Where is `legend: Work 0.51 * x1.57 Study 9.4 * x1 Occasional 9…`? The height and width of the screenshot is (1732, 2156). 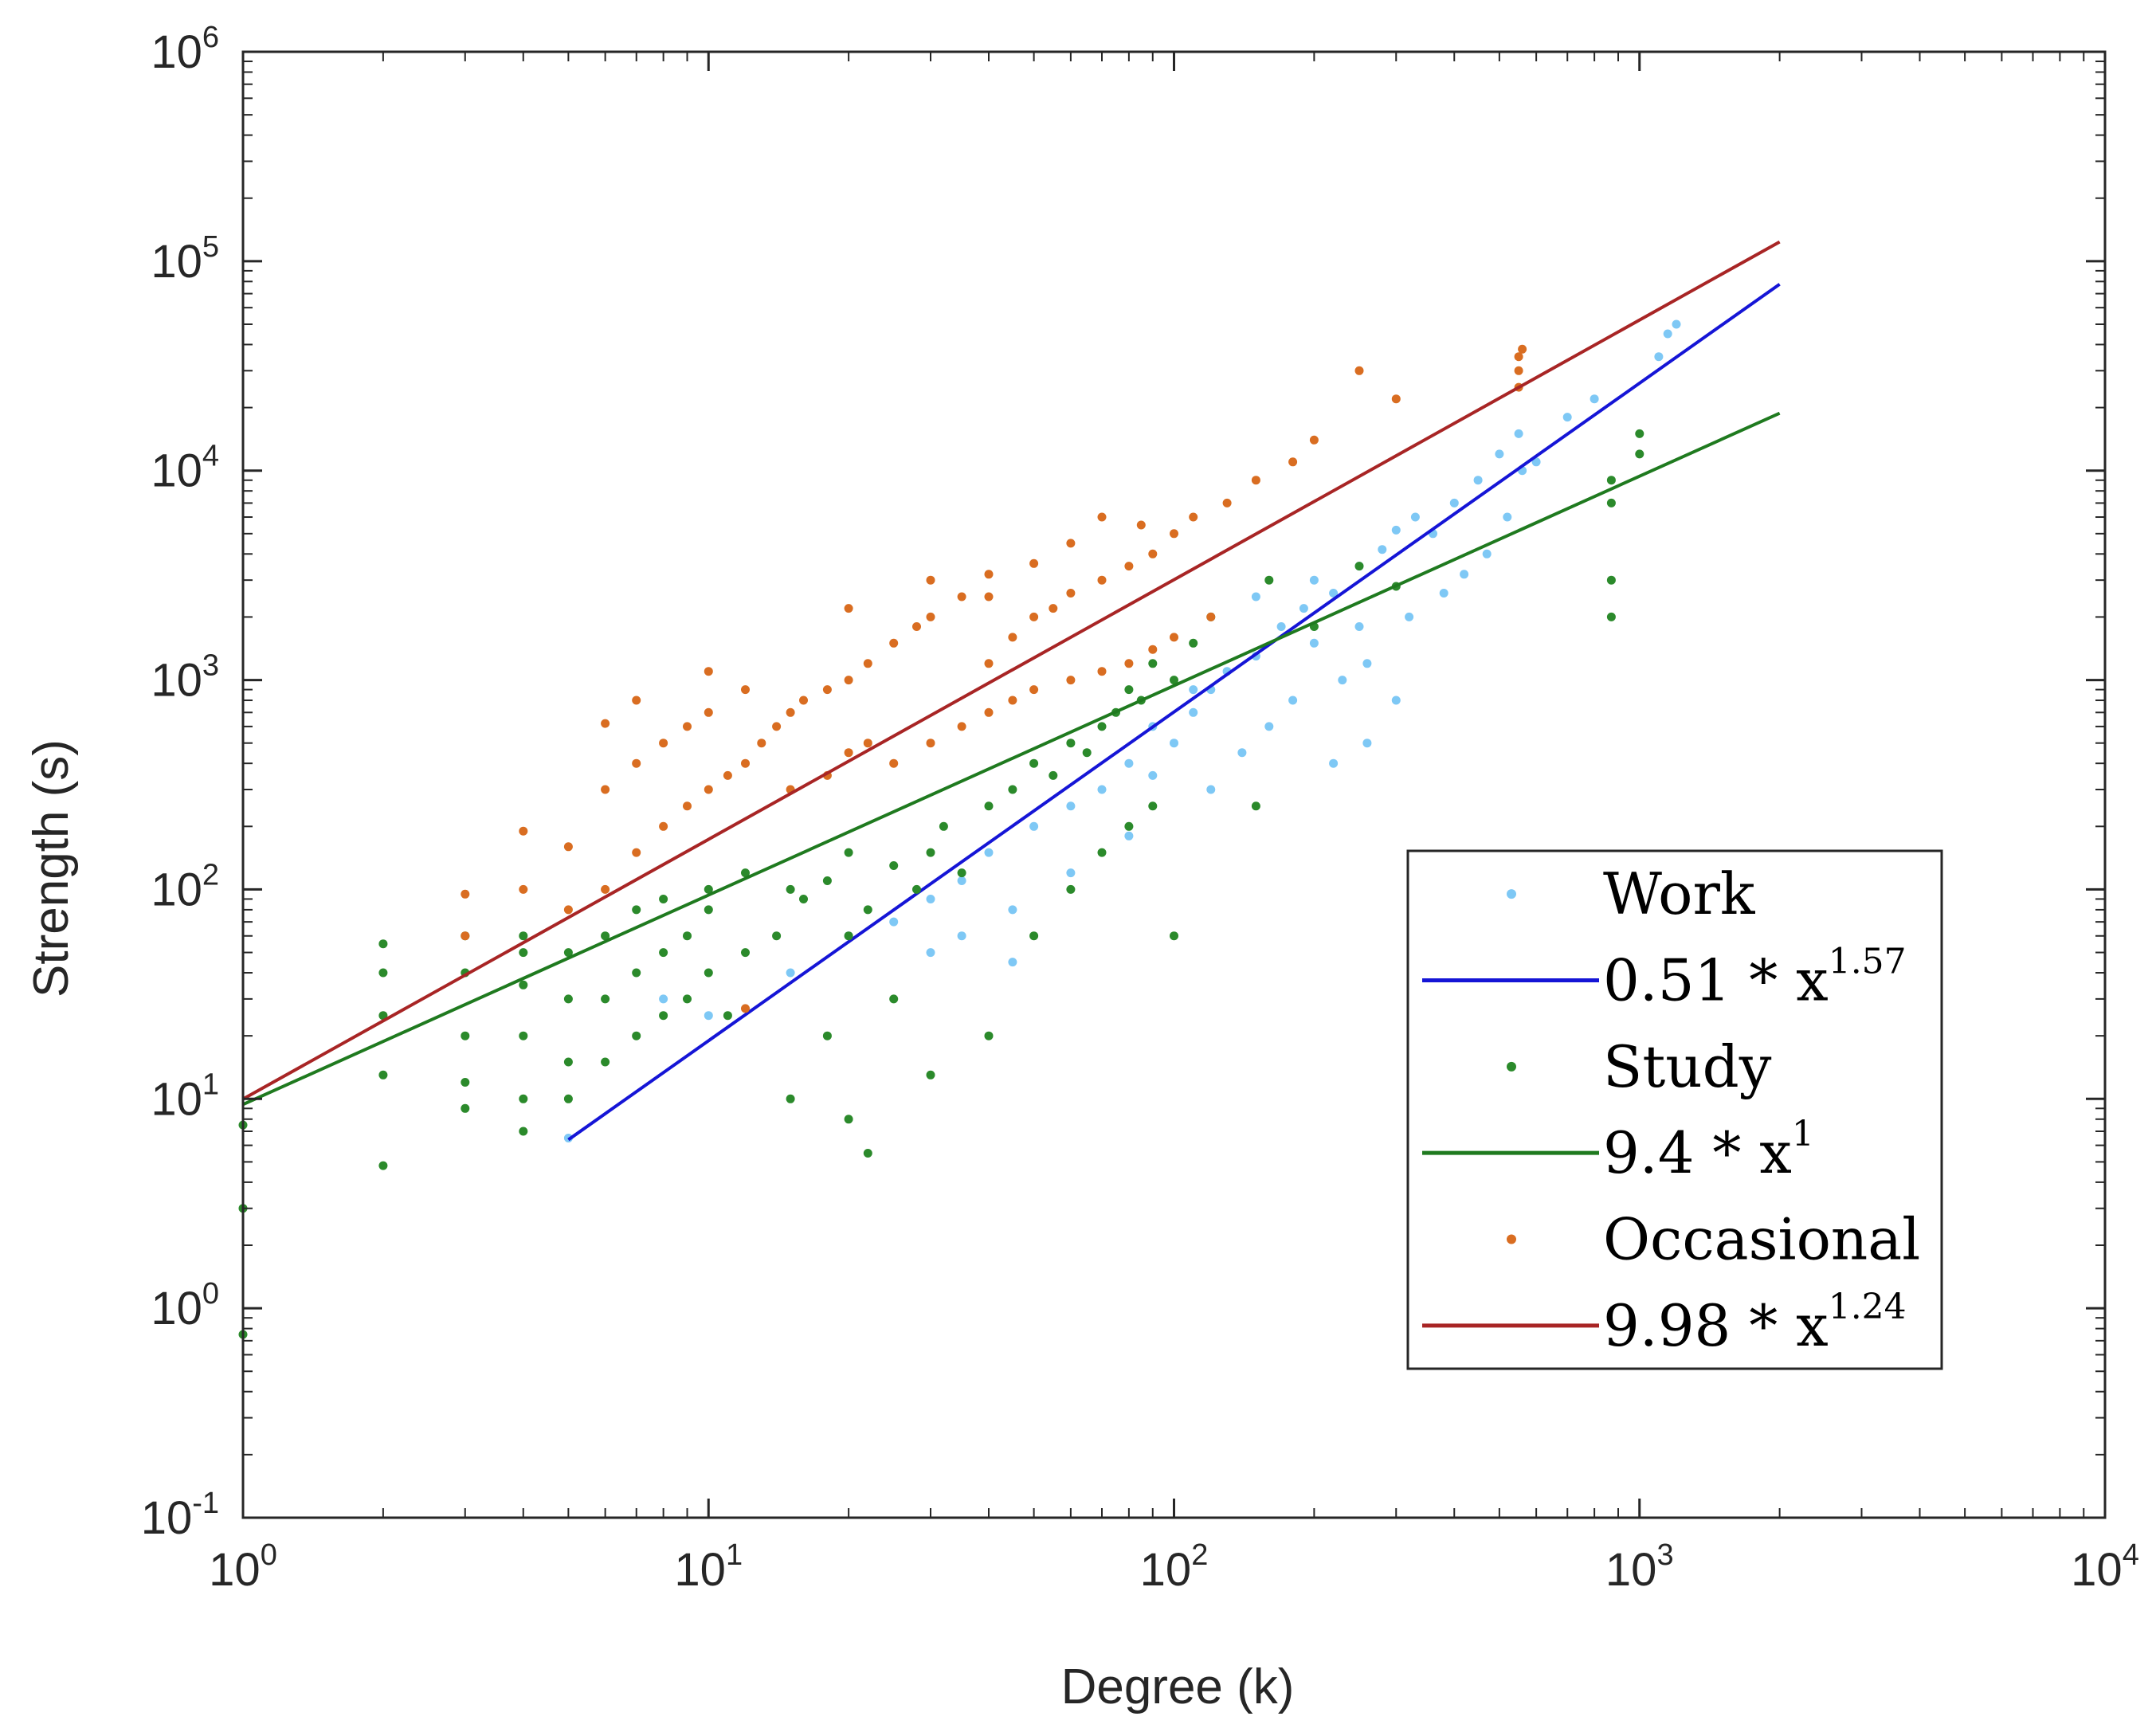
legend: Work 0.51 * x1.57 Study 9.4 * x1 Occasional 9… is located at coordinates (1674, 1109).